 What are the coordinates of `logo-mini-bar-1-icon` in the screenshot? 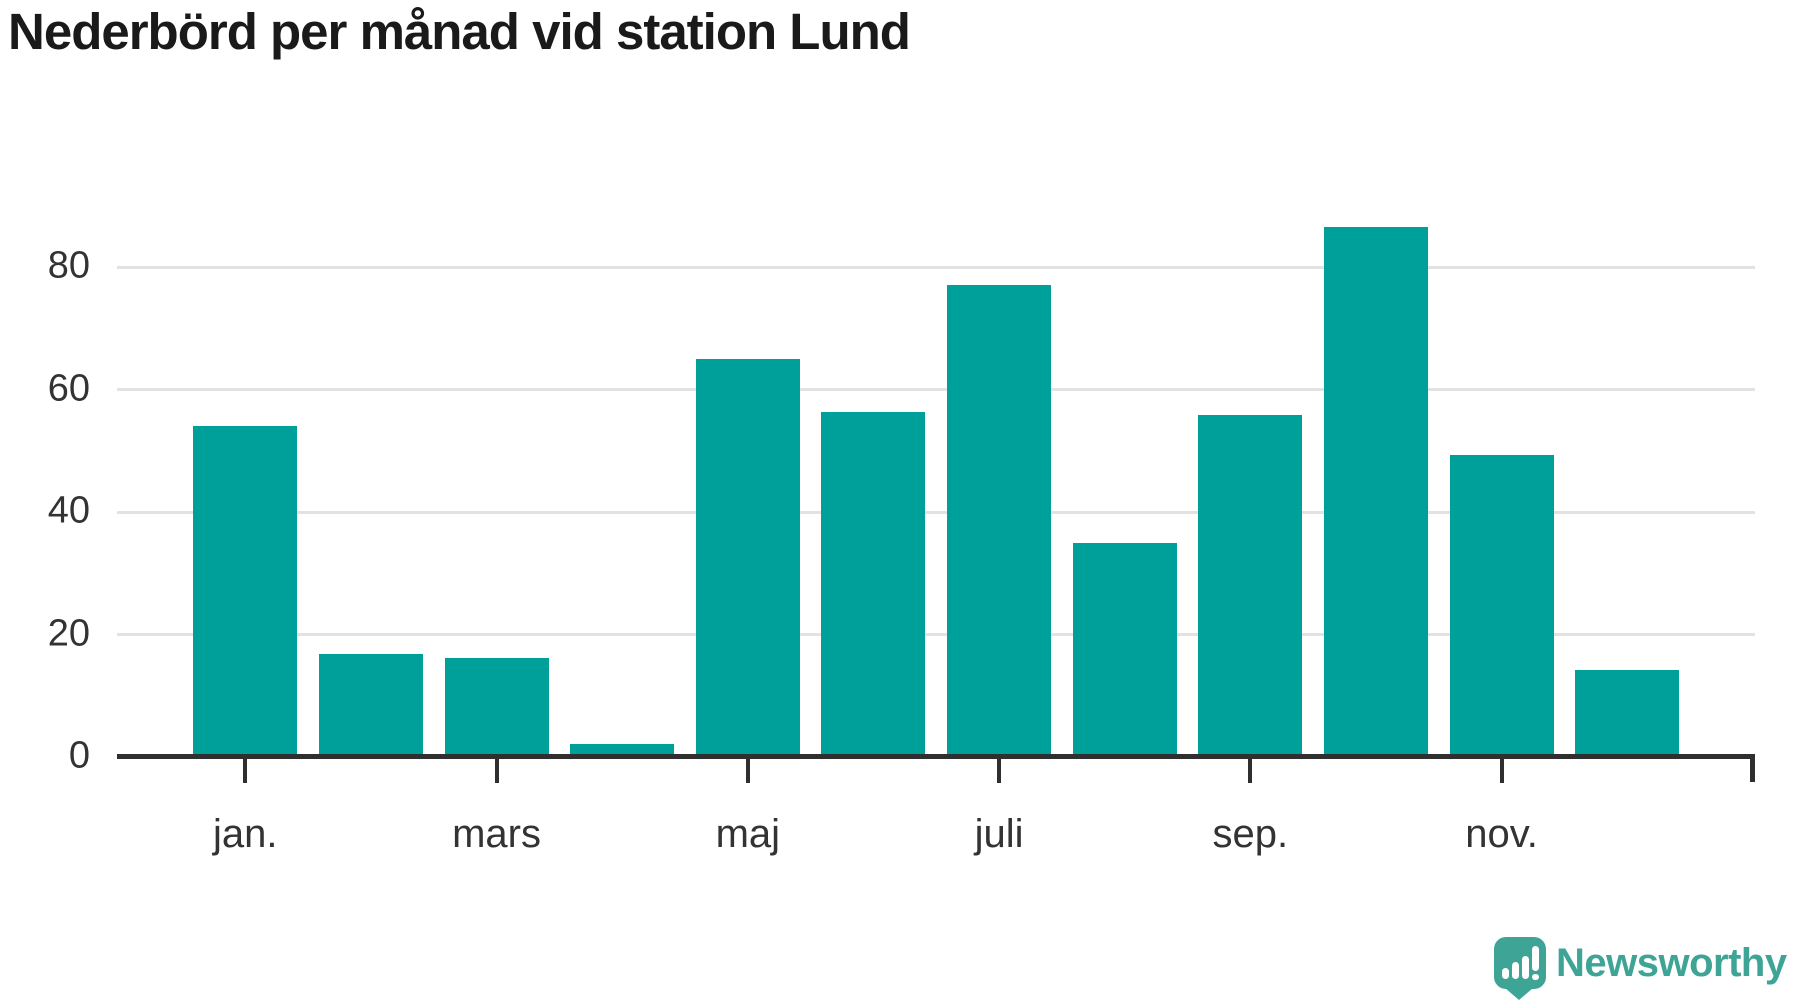 It's located at (1505, 973).